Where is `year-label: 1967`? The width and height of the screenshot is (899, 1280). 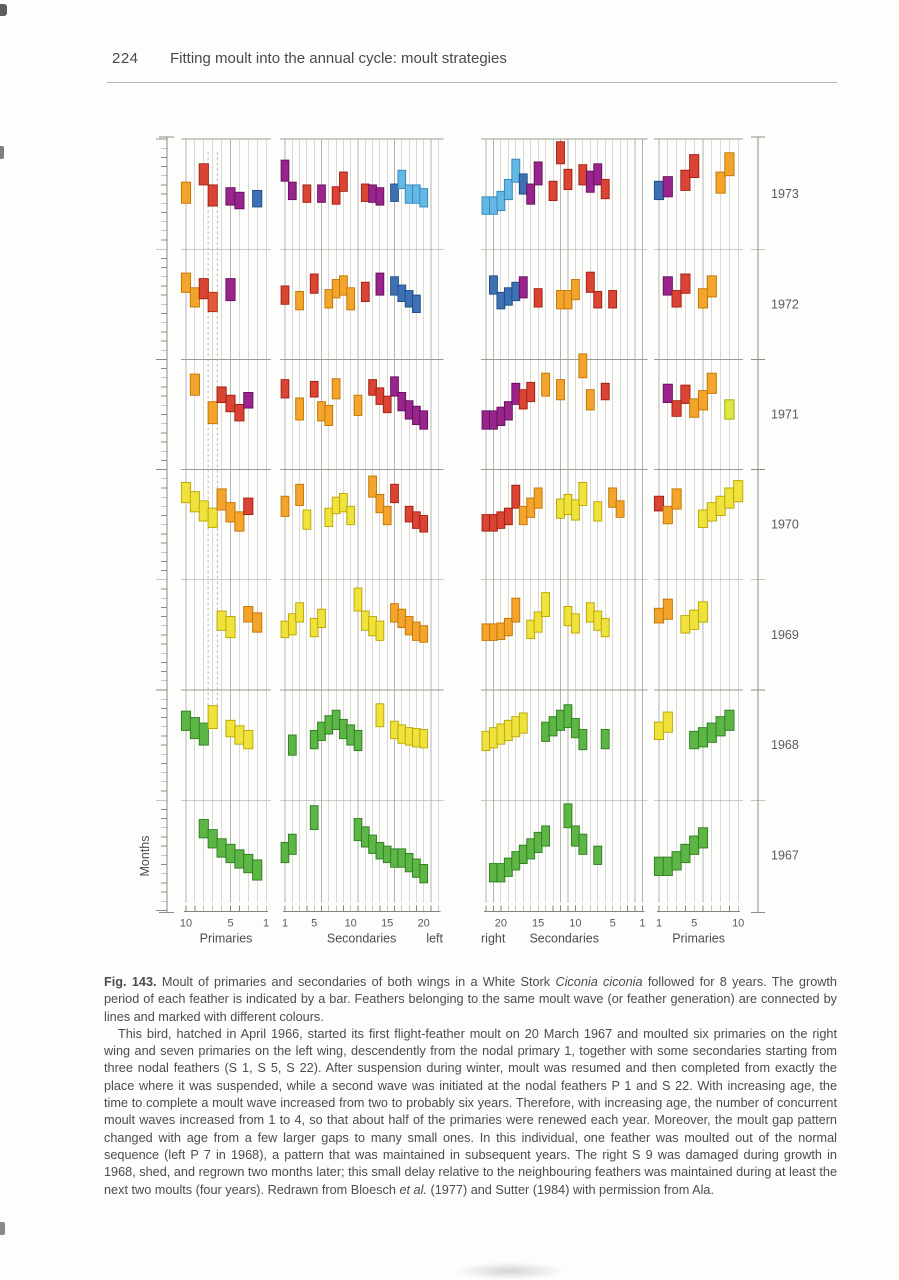 year-label: 1967 is located at coordinates (785, 855).